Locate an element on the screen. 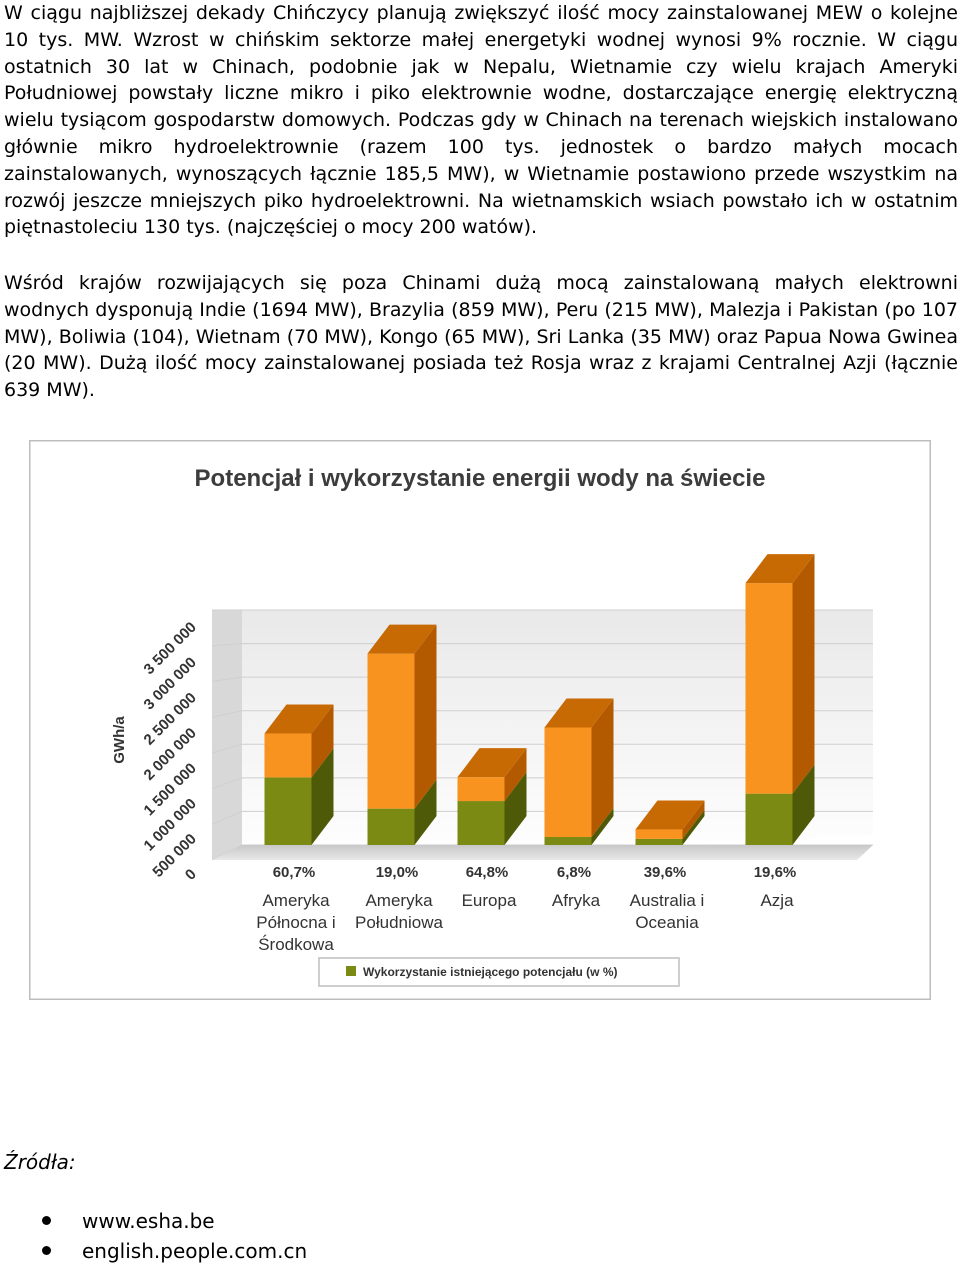  category-label: Azja is located at coordinates (777, 900).